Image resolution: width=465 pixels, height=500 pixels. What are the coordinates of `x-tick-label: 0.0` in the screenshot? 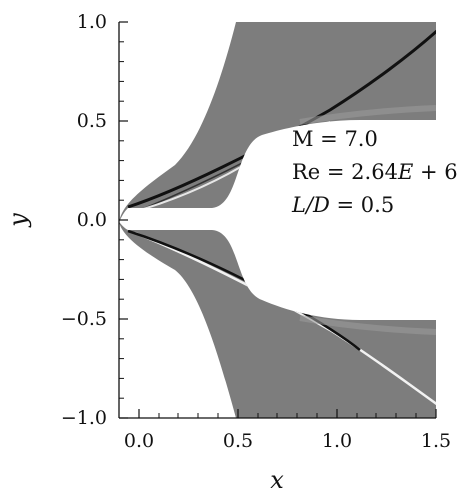 It's located at (139, 441).